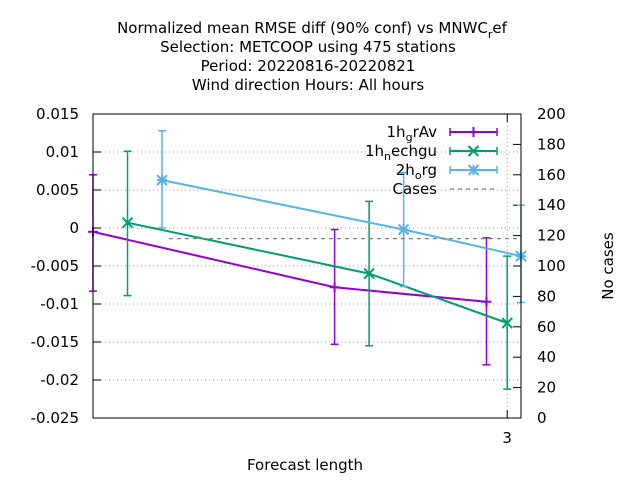  I want to click on y-tick-label: -0.025, so click(55, 418).